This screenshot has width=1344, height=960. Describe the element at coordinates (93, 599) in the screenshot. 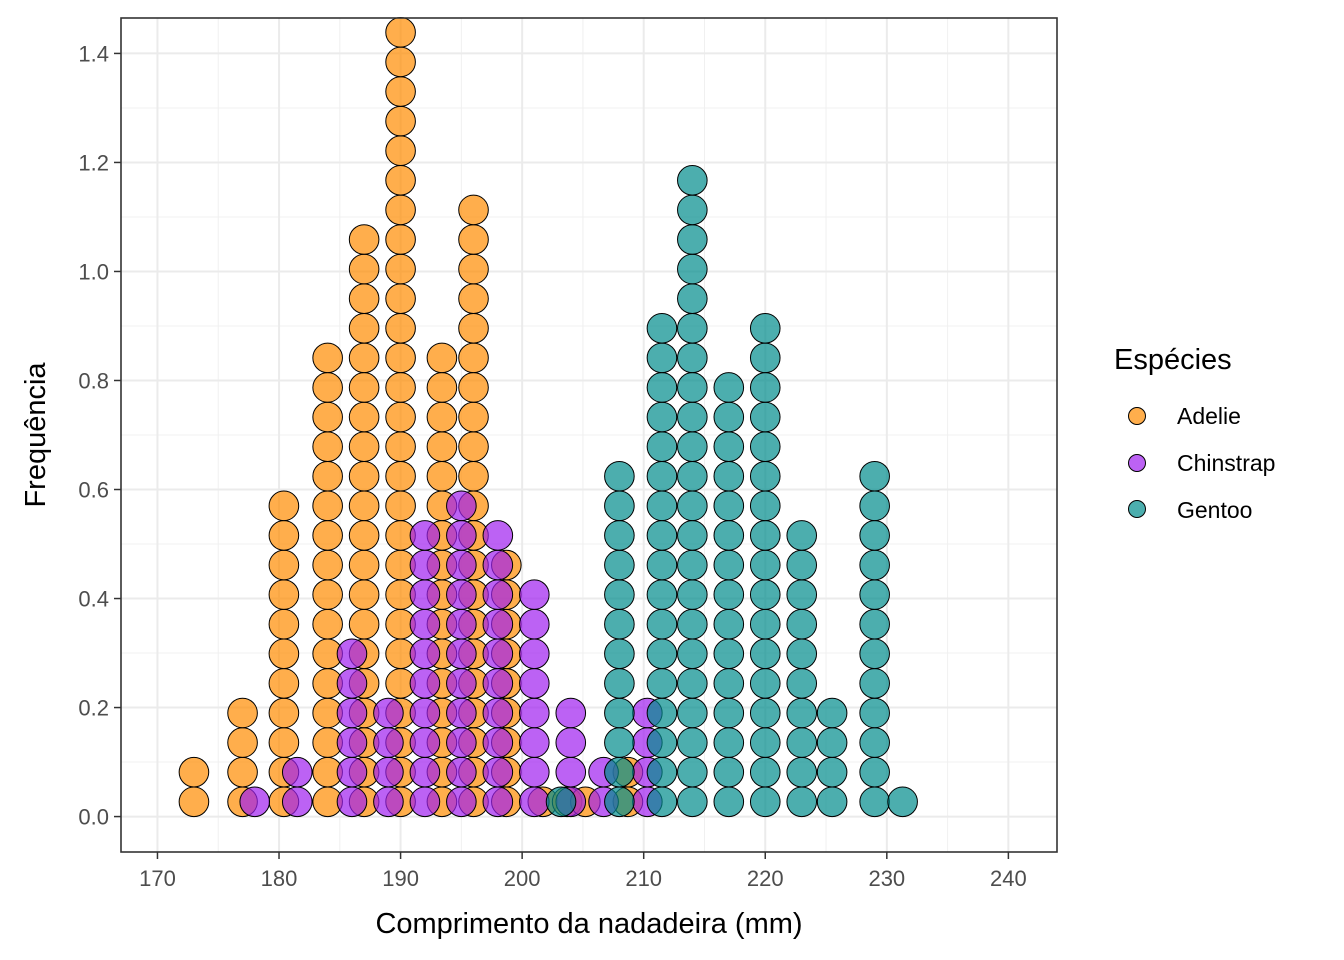

I see `y-tick-label-2: 0.4` at that location.